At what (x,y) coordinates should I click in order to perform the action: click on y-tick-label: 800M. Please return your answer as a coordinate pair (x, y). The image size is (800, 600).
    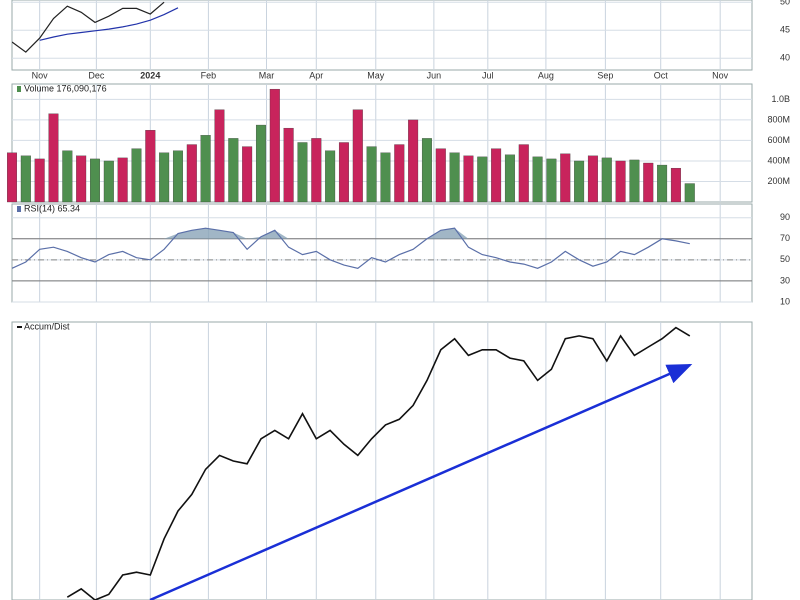
    Looking at the image, I should click on (778, 119).